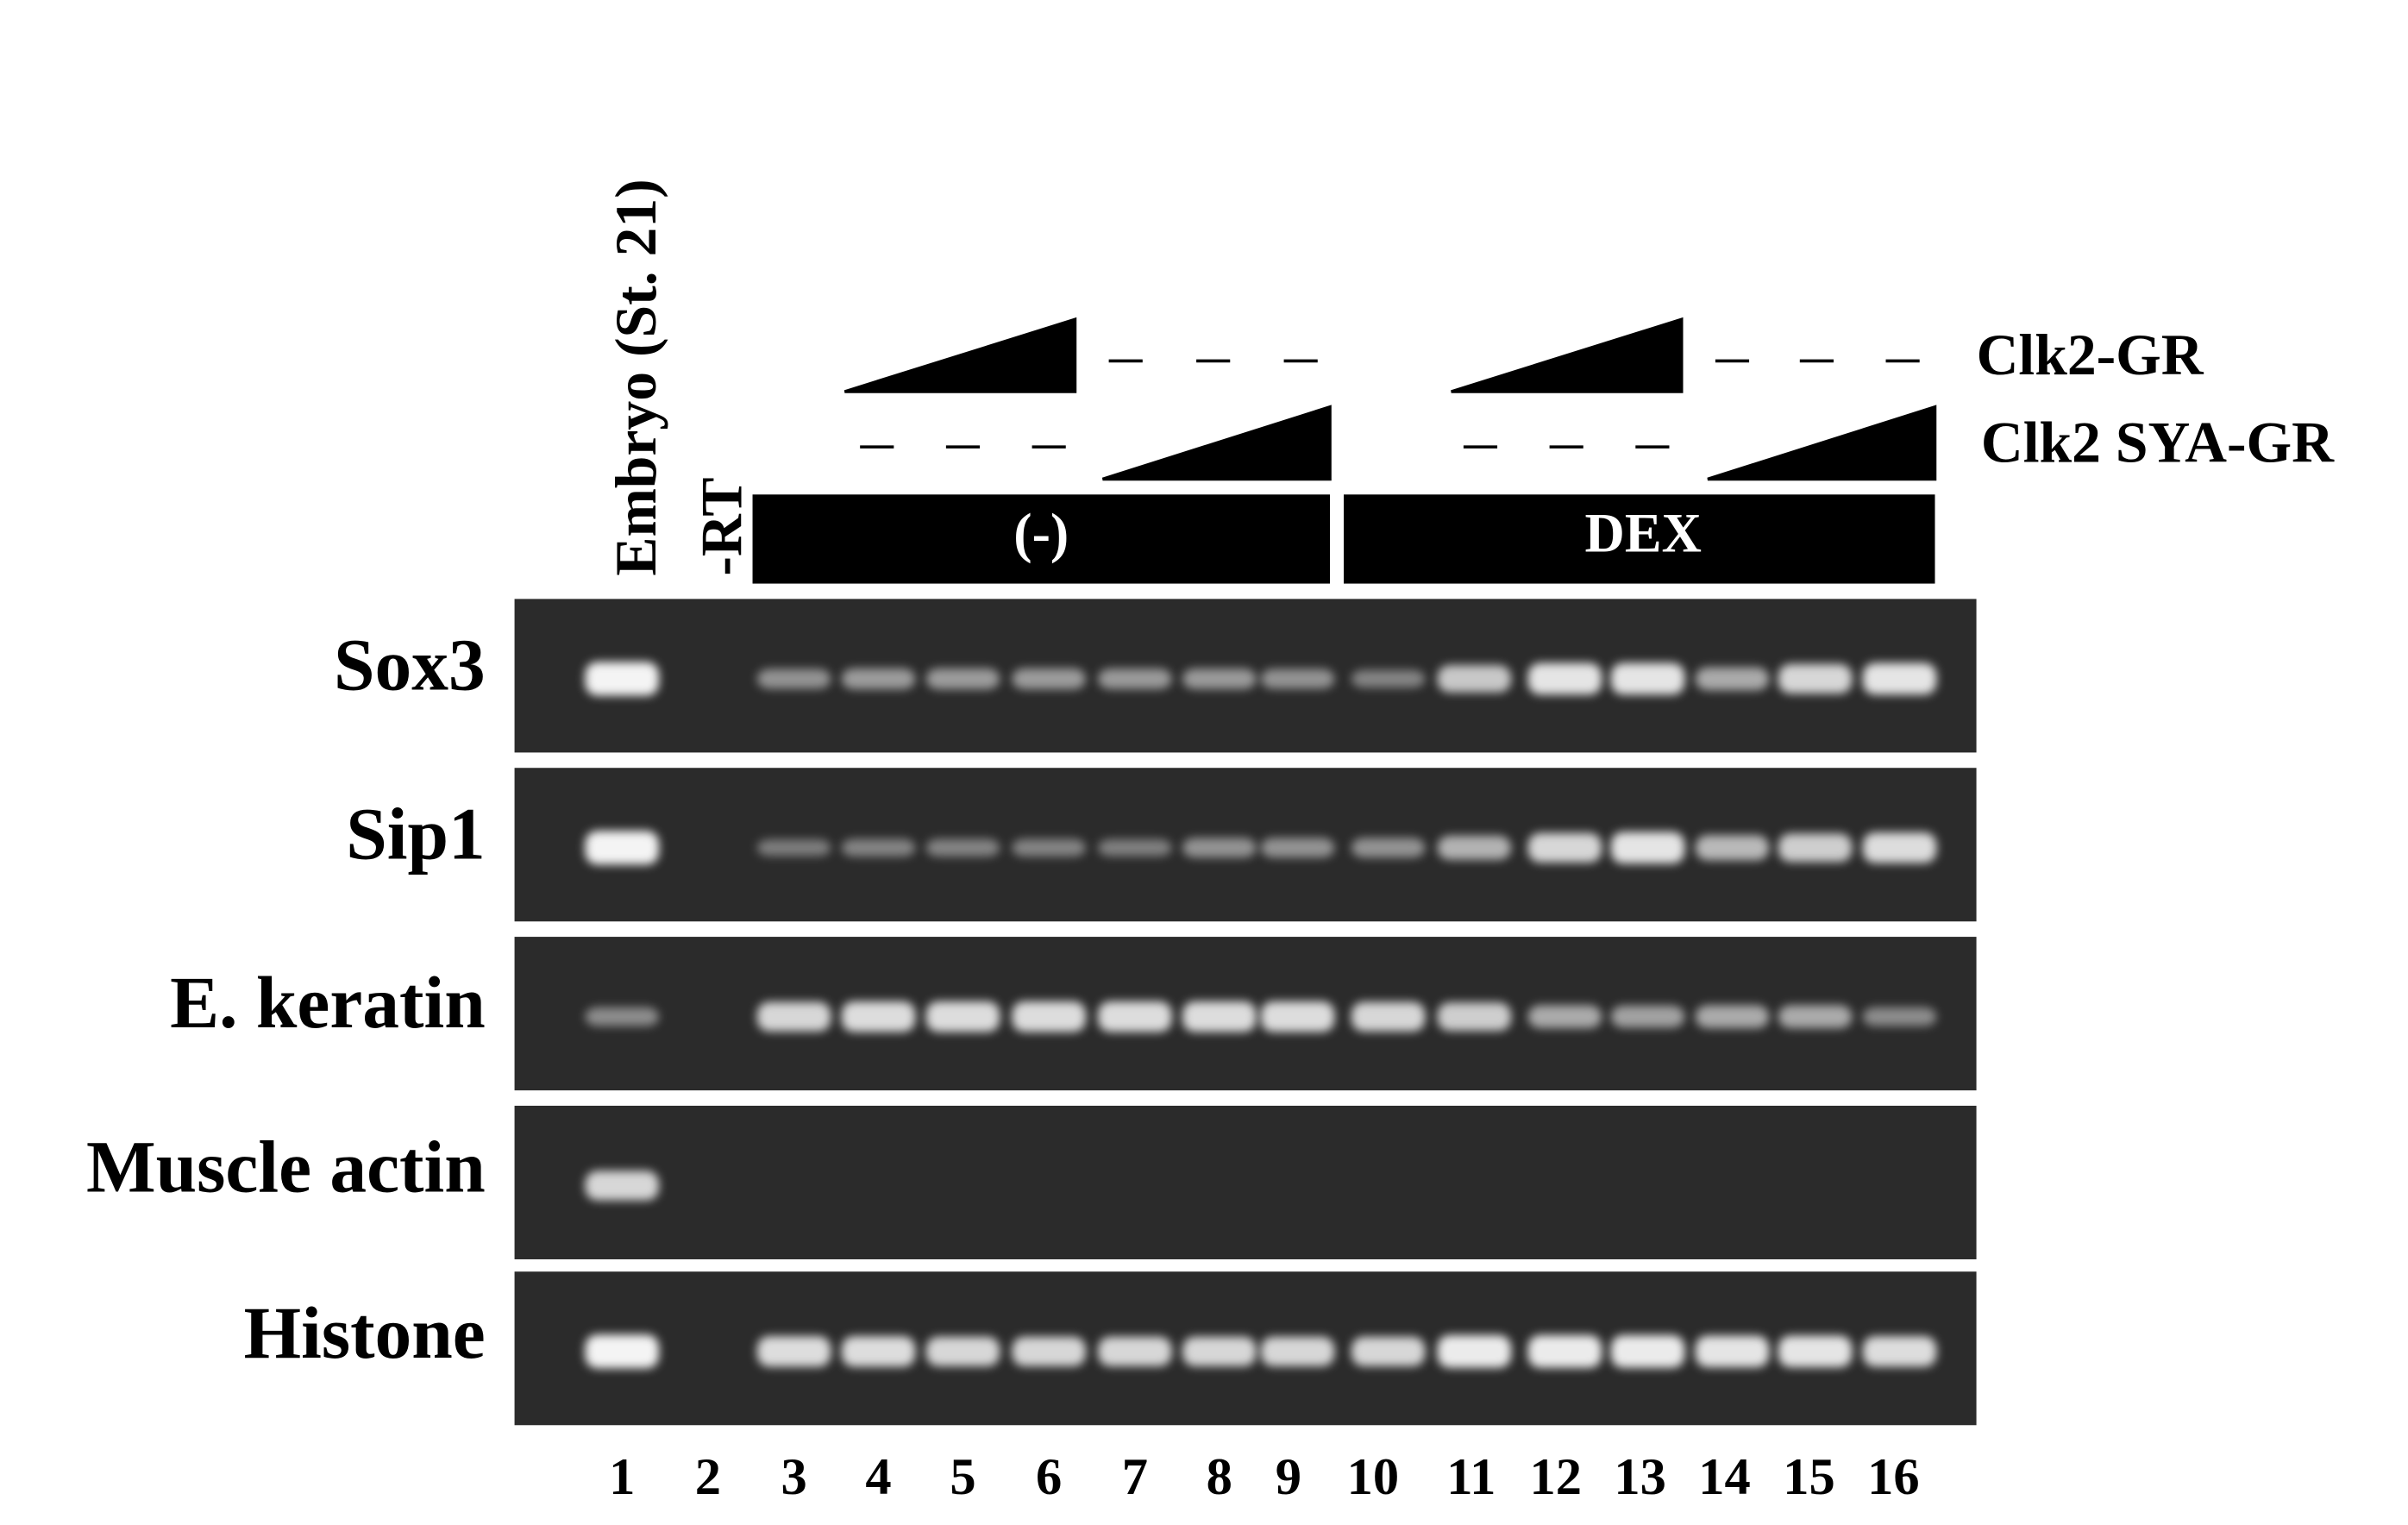 The height and width of the screenshot is (1525, 2408). Describe the element at coordinates (286, 1167) in the screenshot. I see `row-label: Muscle actin` at that location.